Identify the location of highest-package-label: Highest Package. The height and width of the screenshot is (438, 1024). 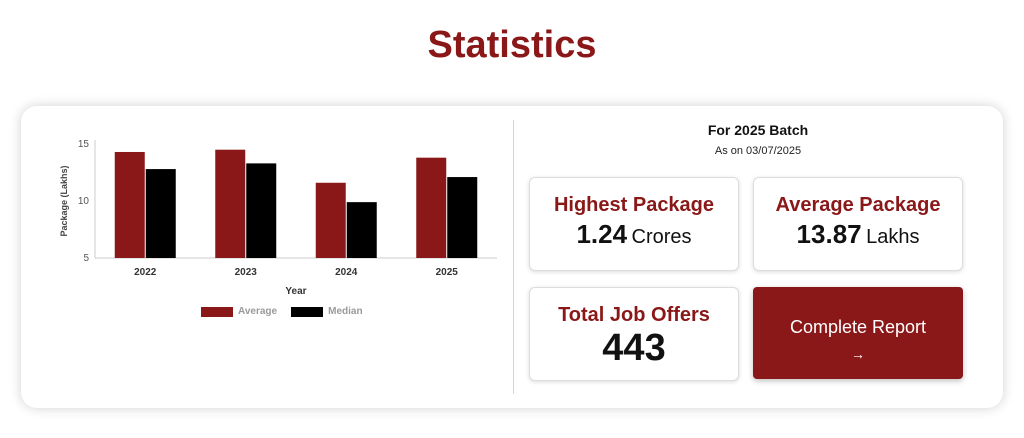
(634, 205).